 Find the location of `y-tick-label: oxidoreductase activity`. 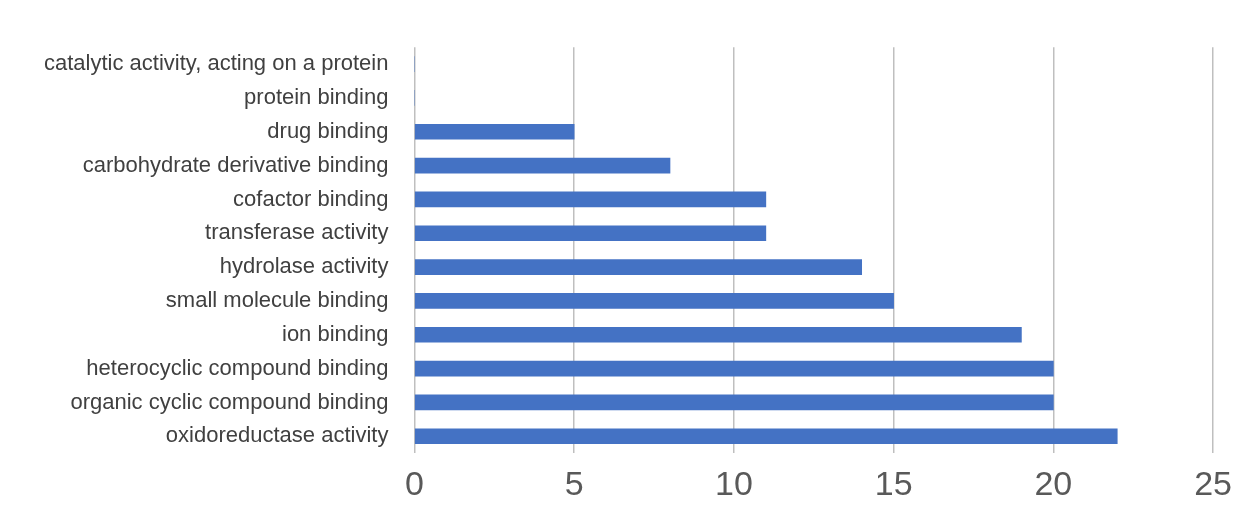

y-tick-label: oxidoreductase activity is located at coordinates (277, 435).